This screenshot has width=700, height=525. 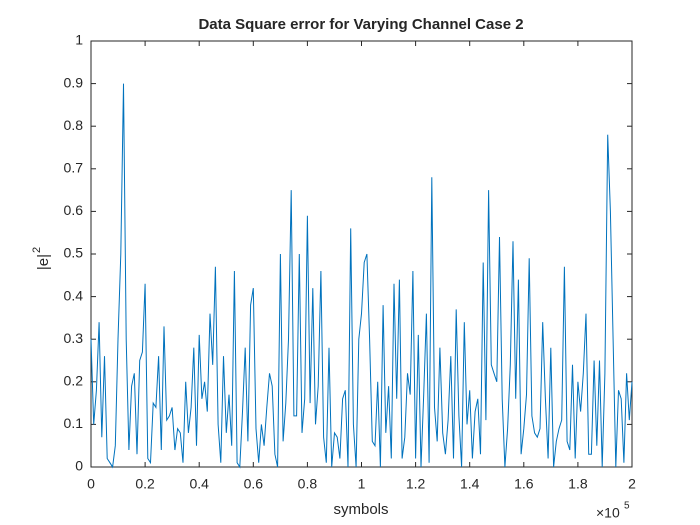 I want to click on y-tick-label: 0.6, so click(x=74, y=210).